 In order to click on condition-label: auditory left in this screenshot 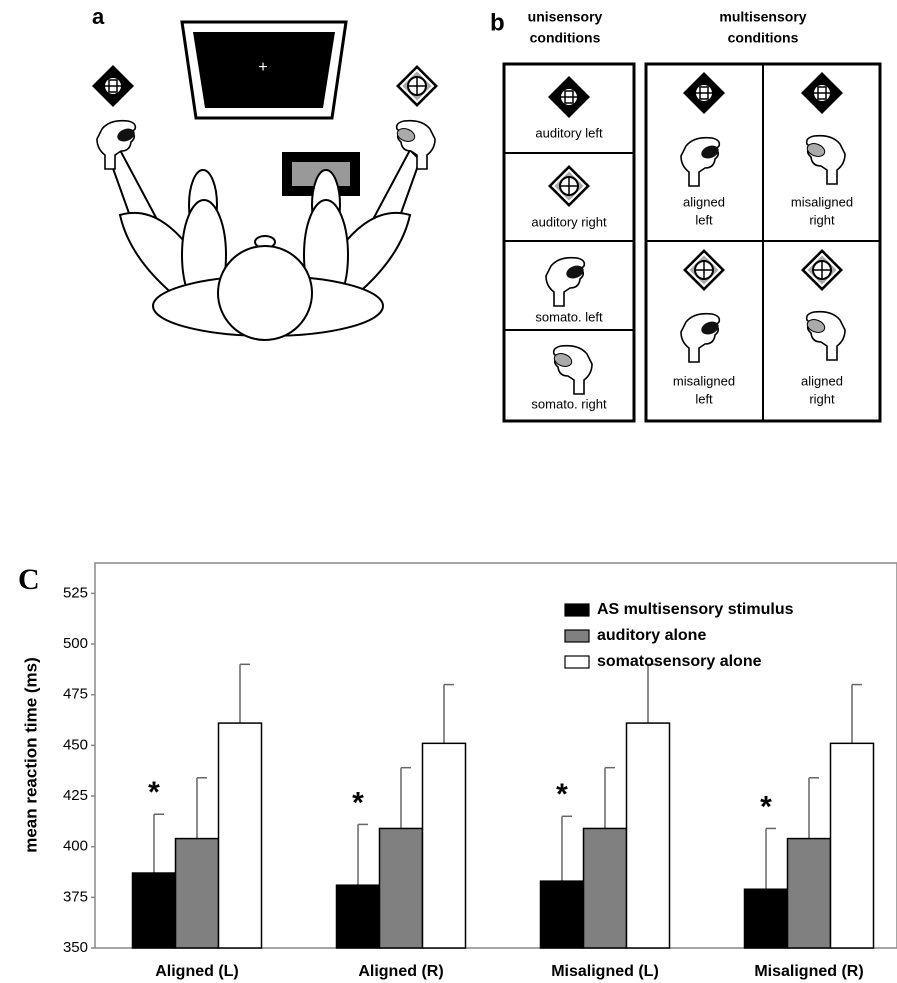, I will do `click(569, 132)`.